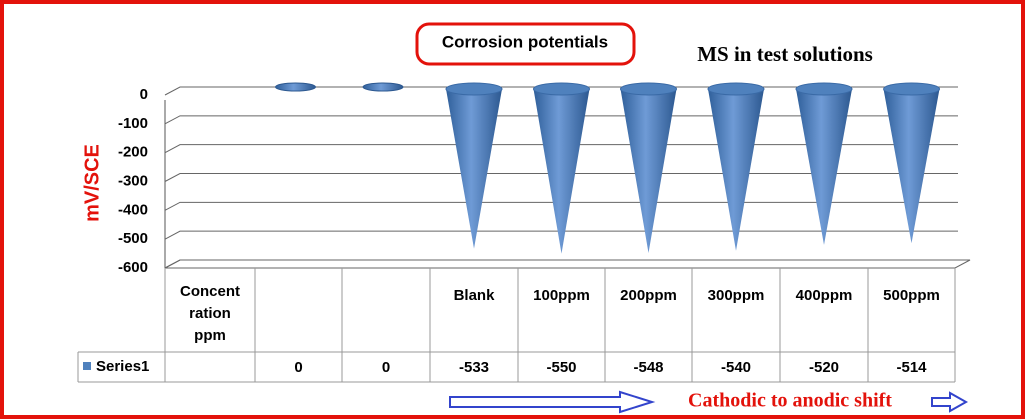 This screenshot has height=419, width=1025. I want to click on chart-subtitle: MS in test solutions, so click(785, 54).